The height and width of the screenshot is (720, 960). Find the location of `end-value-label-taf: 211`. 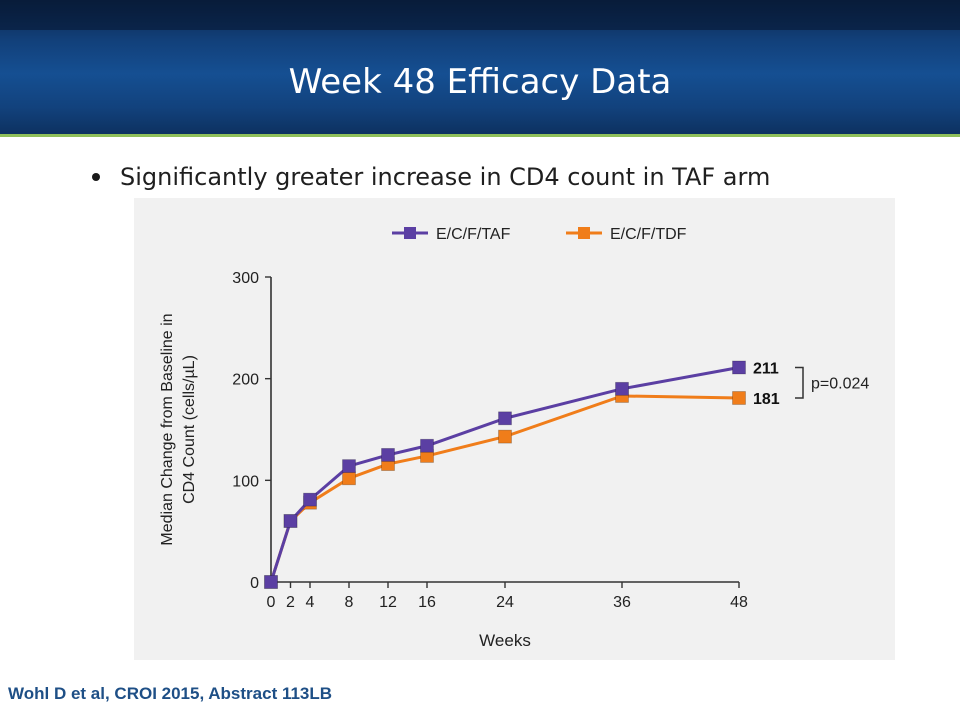

end-value-label-taf: 211 is located at coordinates (766, 368).